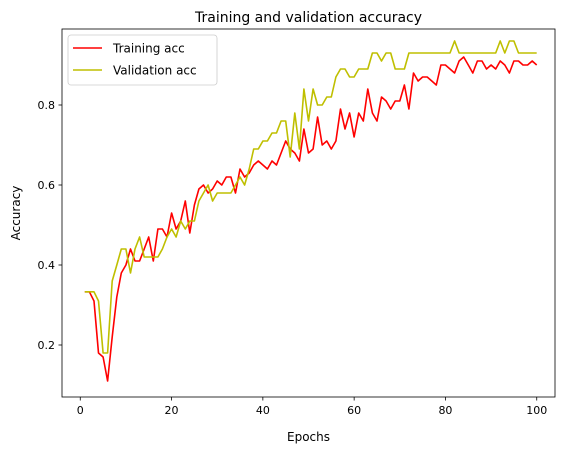 This screenshot has height=453, width=567. What do you see at coordinates (172, 410) in the screenshot?
I see `x-tick-label: 20` at bounding box center [172, 410].